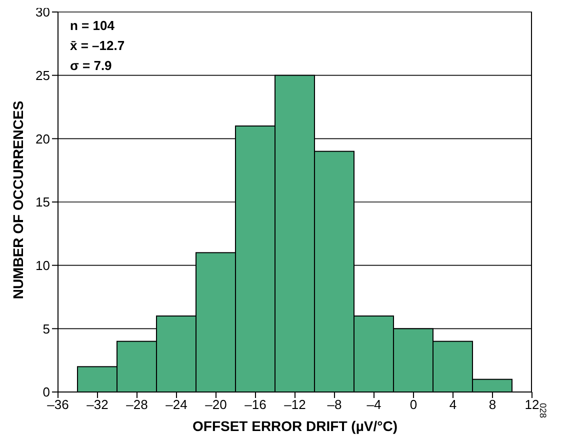 The image size is (566, 446). I want to click on y-tick-label: 10, so click(43, 265).